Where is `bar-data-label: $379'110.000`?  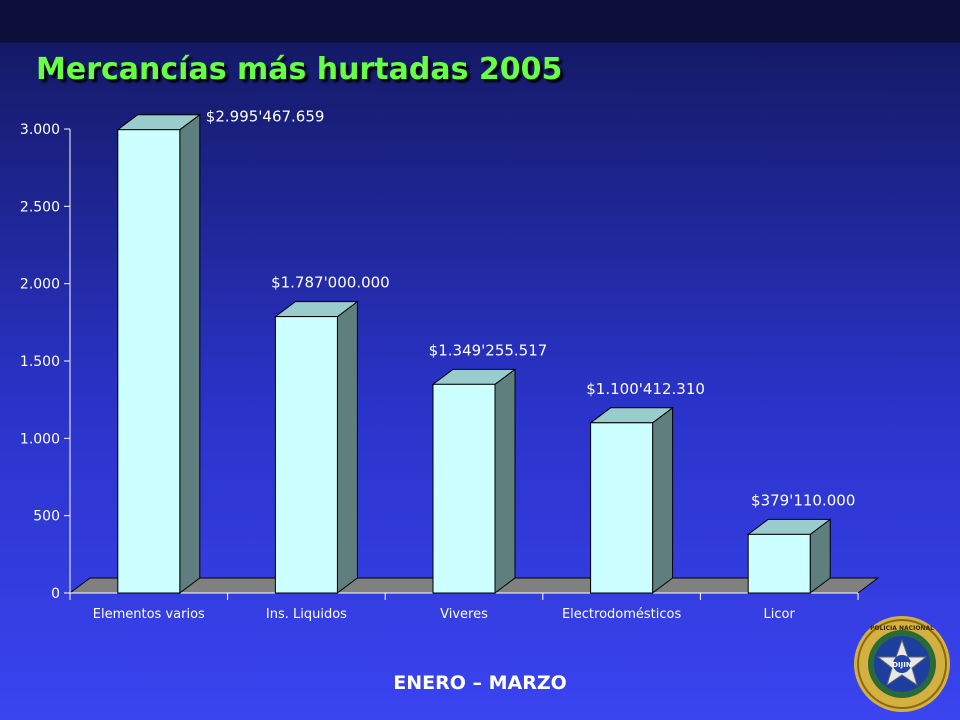
bar-data-label: $379'110.000 is located at coordinates (803, 500).